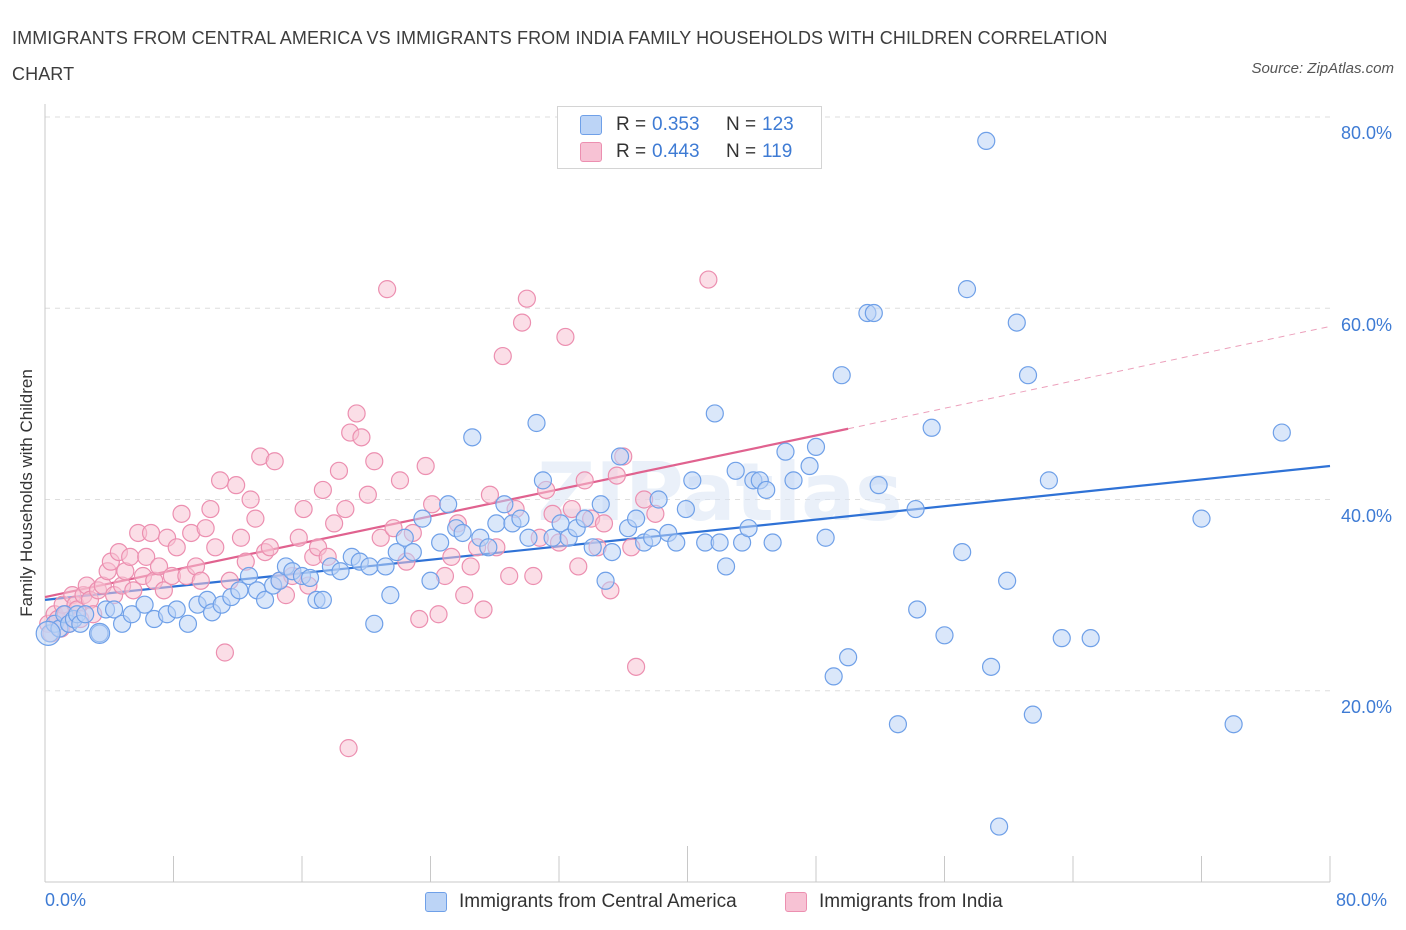 This screenshot has width=1406, height=930. Describe the element at coordinates (436, 902) in the screenshot. I see `bottom-legend-swatch-central-america` at that location.